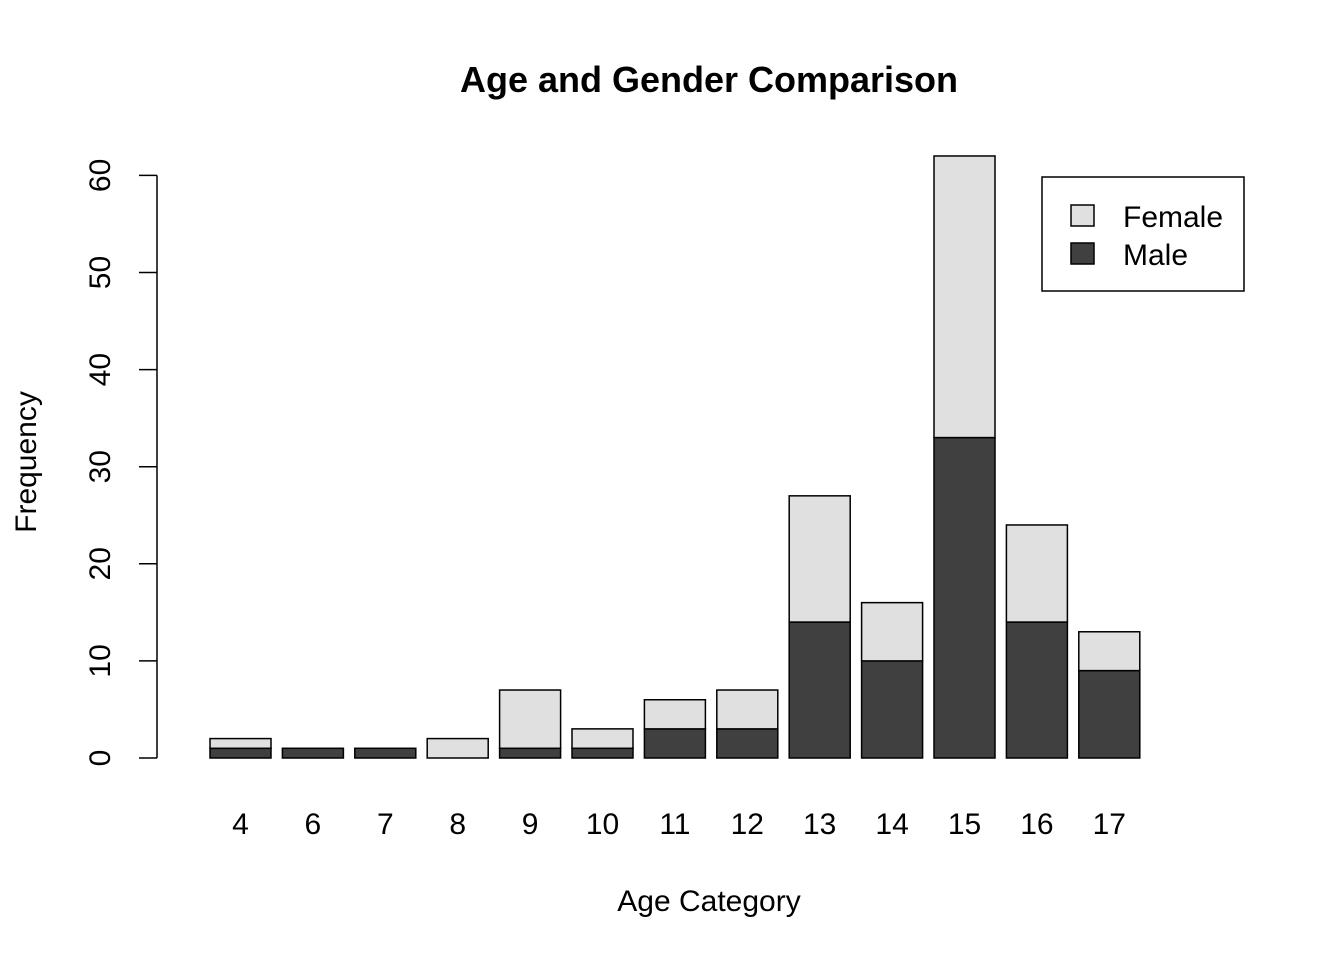 The width and height of the screenshot is (1344, 960). What do you see at coordinates (747, 824) in the screenshot?
I see `x-tick-label: 12` at bounding box center [747, 824].